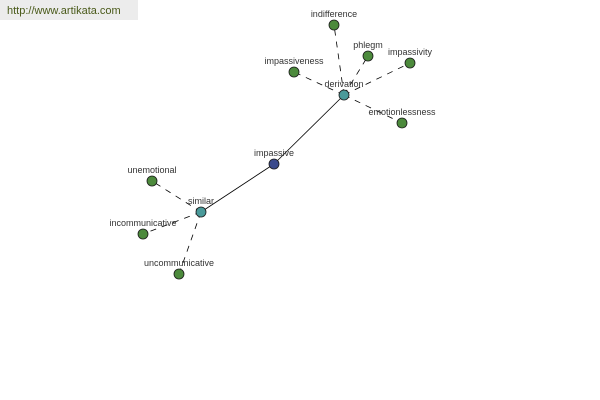 The width and height of the screenshot is (600, 400). I want to click on node-label-indifference: indifference, so click(334, 14).